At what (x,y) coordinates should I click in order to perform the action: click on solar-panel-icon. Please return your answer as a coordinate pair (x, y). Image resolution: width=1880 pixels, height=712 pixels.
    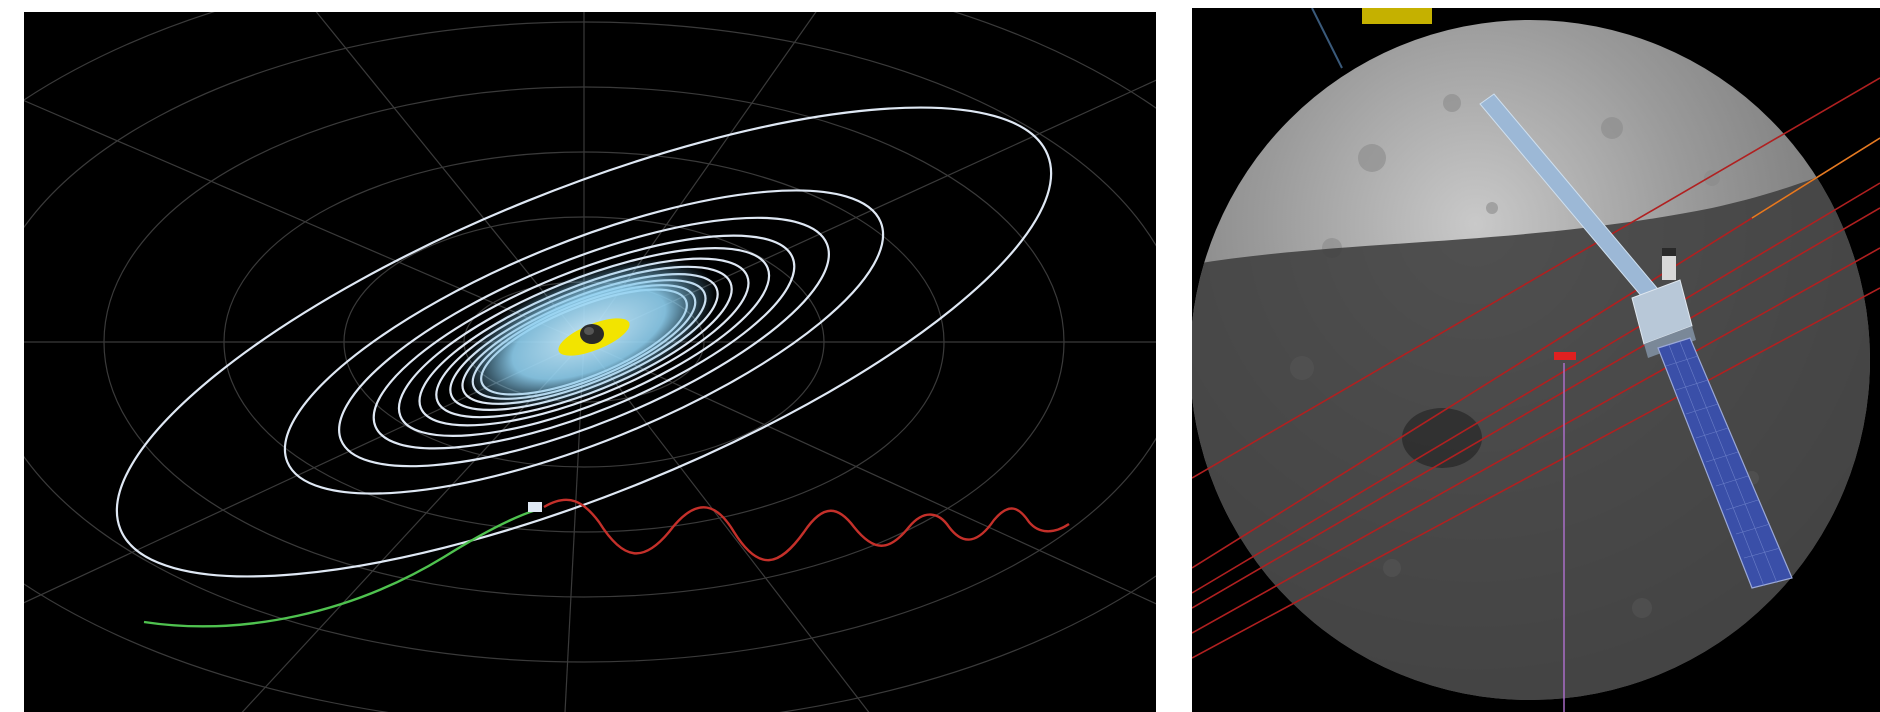
    Looking at the image, I should click on (1725, 463).